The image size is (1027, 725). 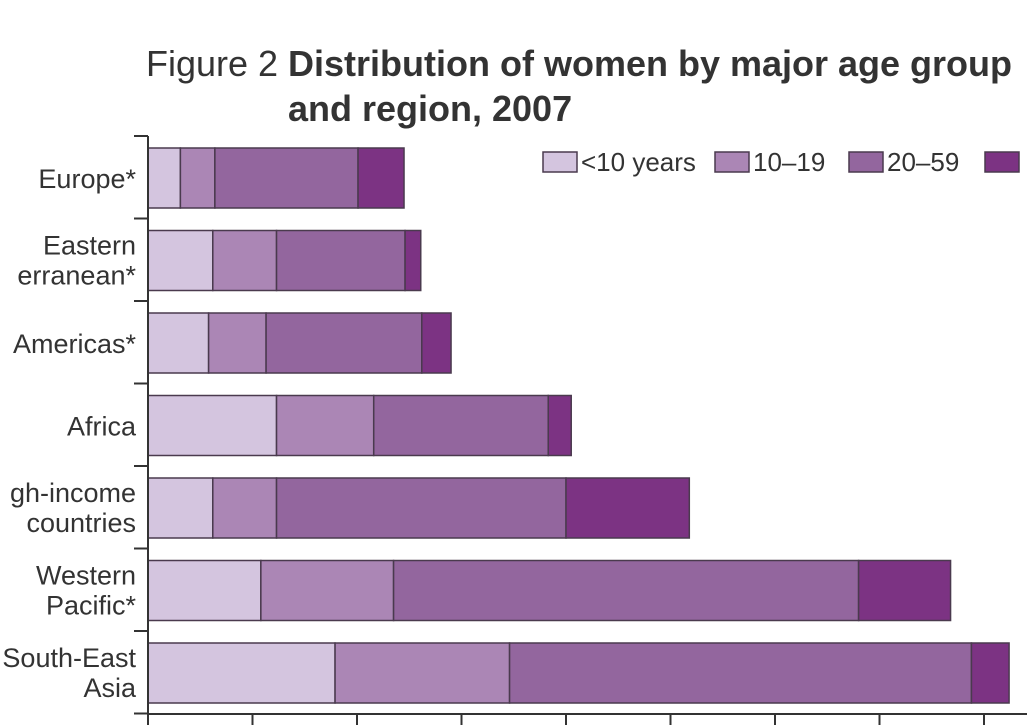 I want to click on category-label: Western, so click(x=86, y=576).